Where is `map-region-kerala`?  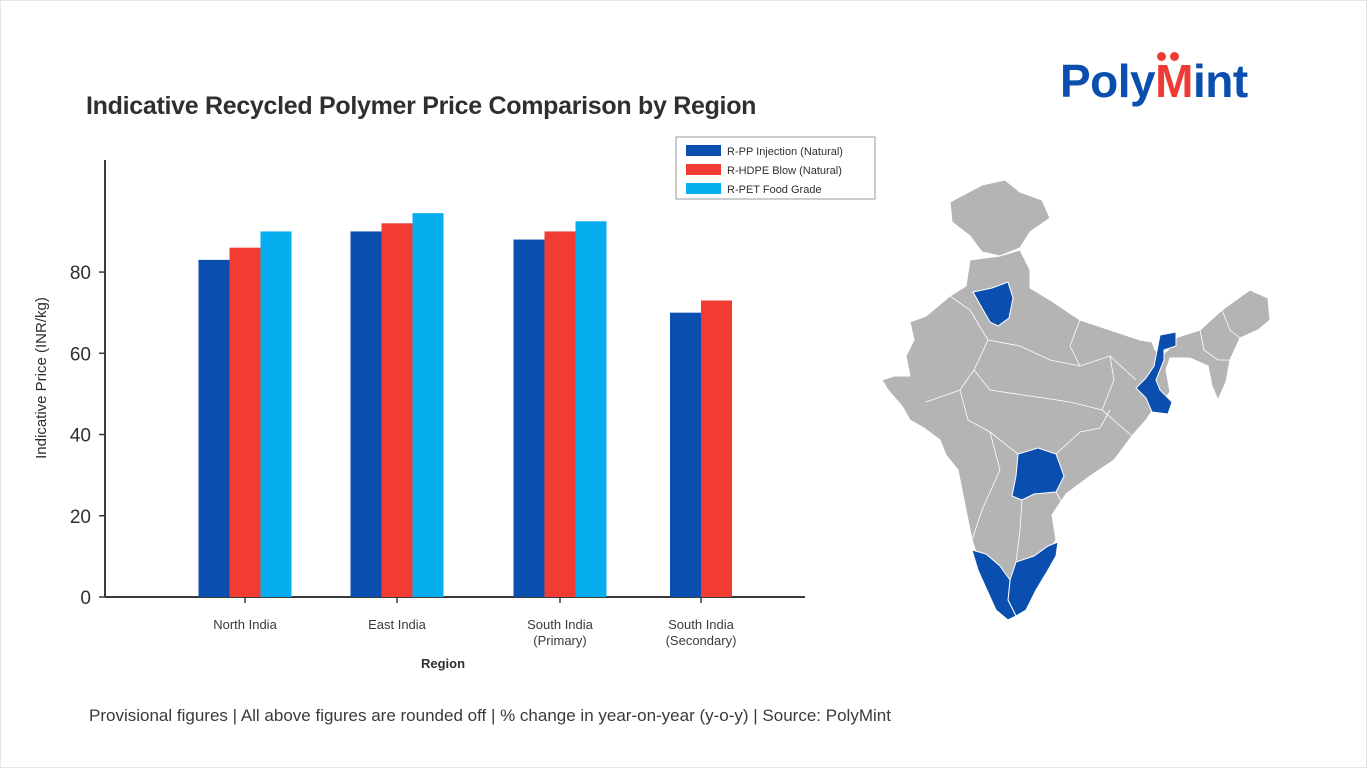 map-region-kerala is located at coordinates (994, 585).